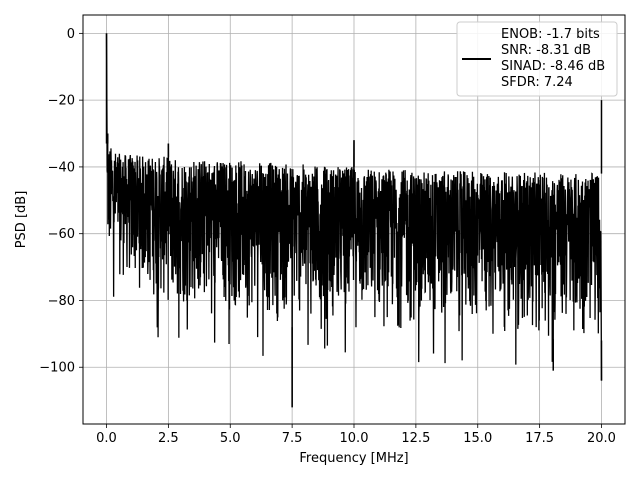  I want to click on legend-entry-line: SINAD: -8.46 dB, so click(553, 66).